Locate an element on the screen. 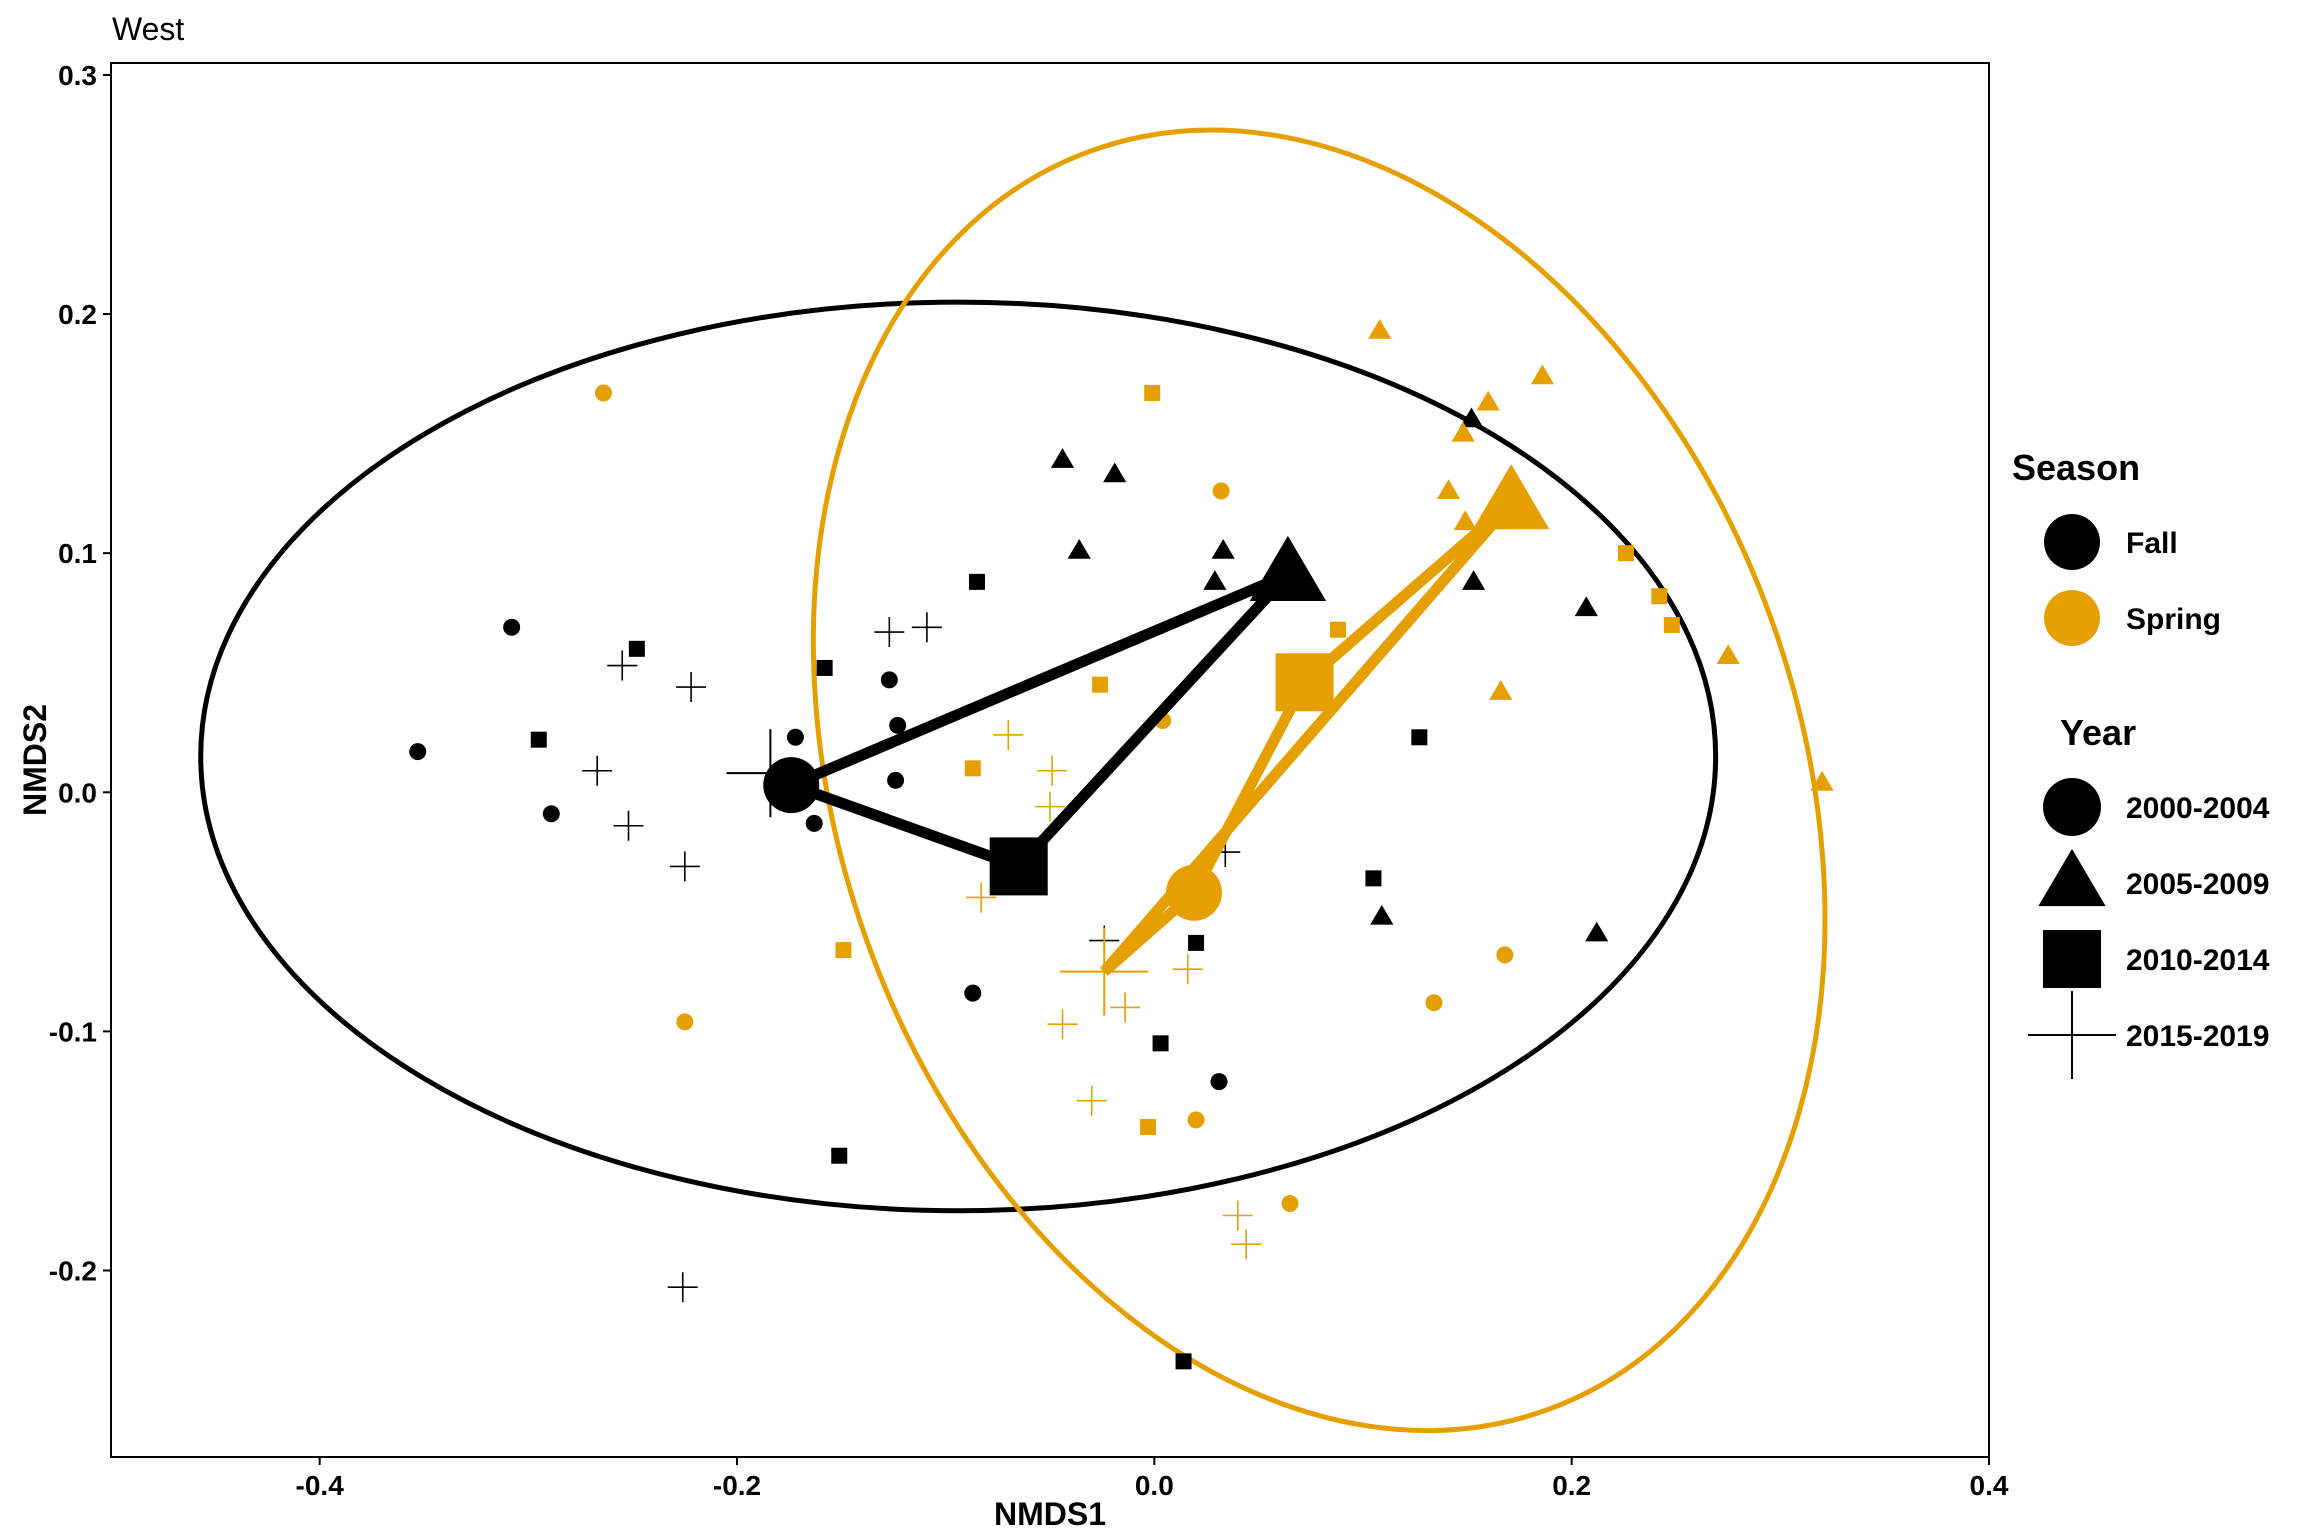  centroid-fall-2000-2004 is located at coordinates (791, 785).